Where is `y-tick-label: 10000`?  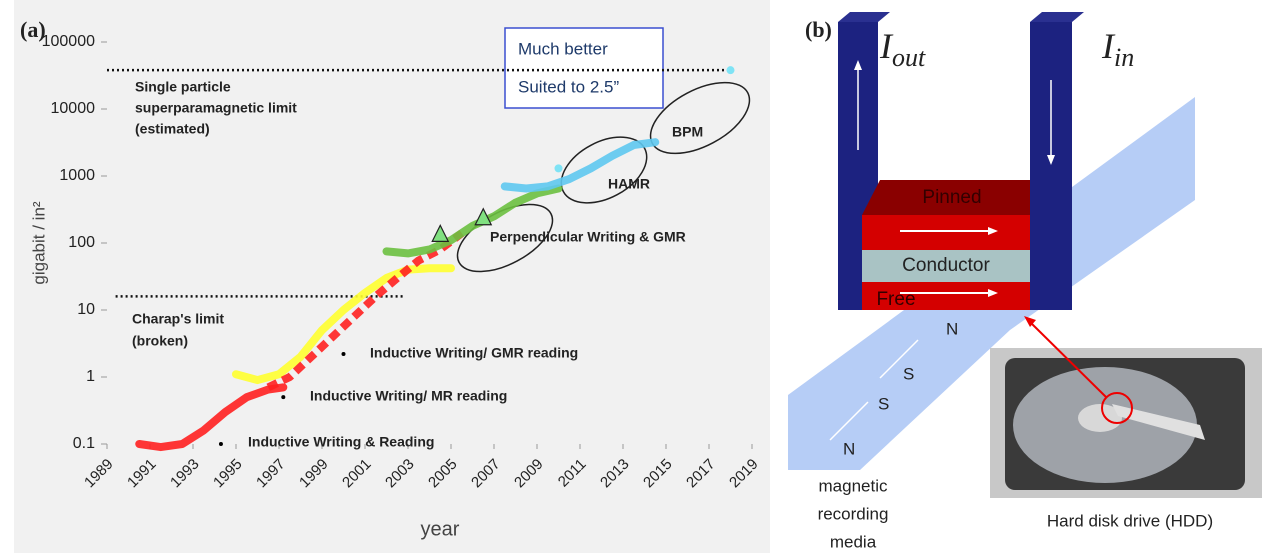
y-tick-label: 10000 is located at coordinates (73, 108).